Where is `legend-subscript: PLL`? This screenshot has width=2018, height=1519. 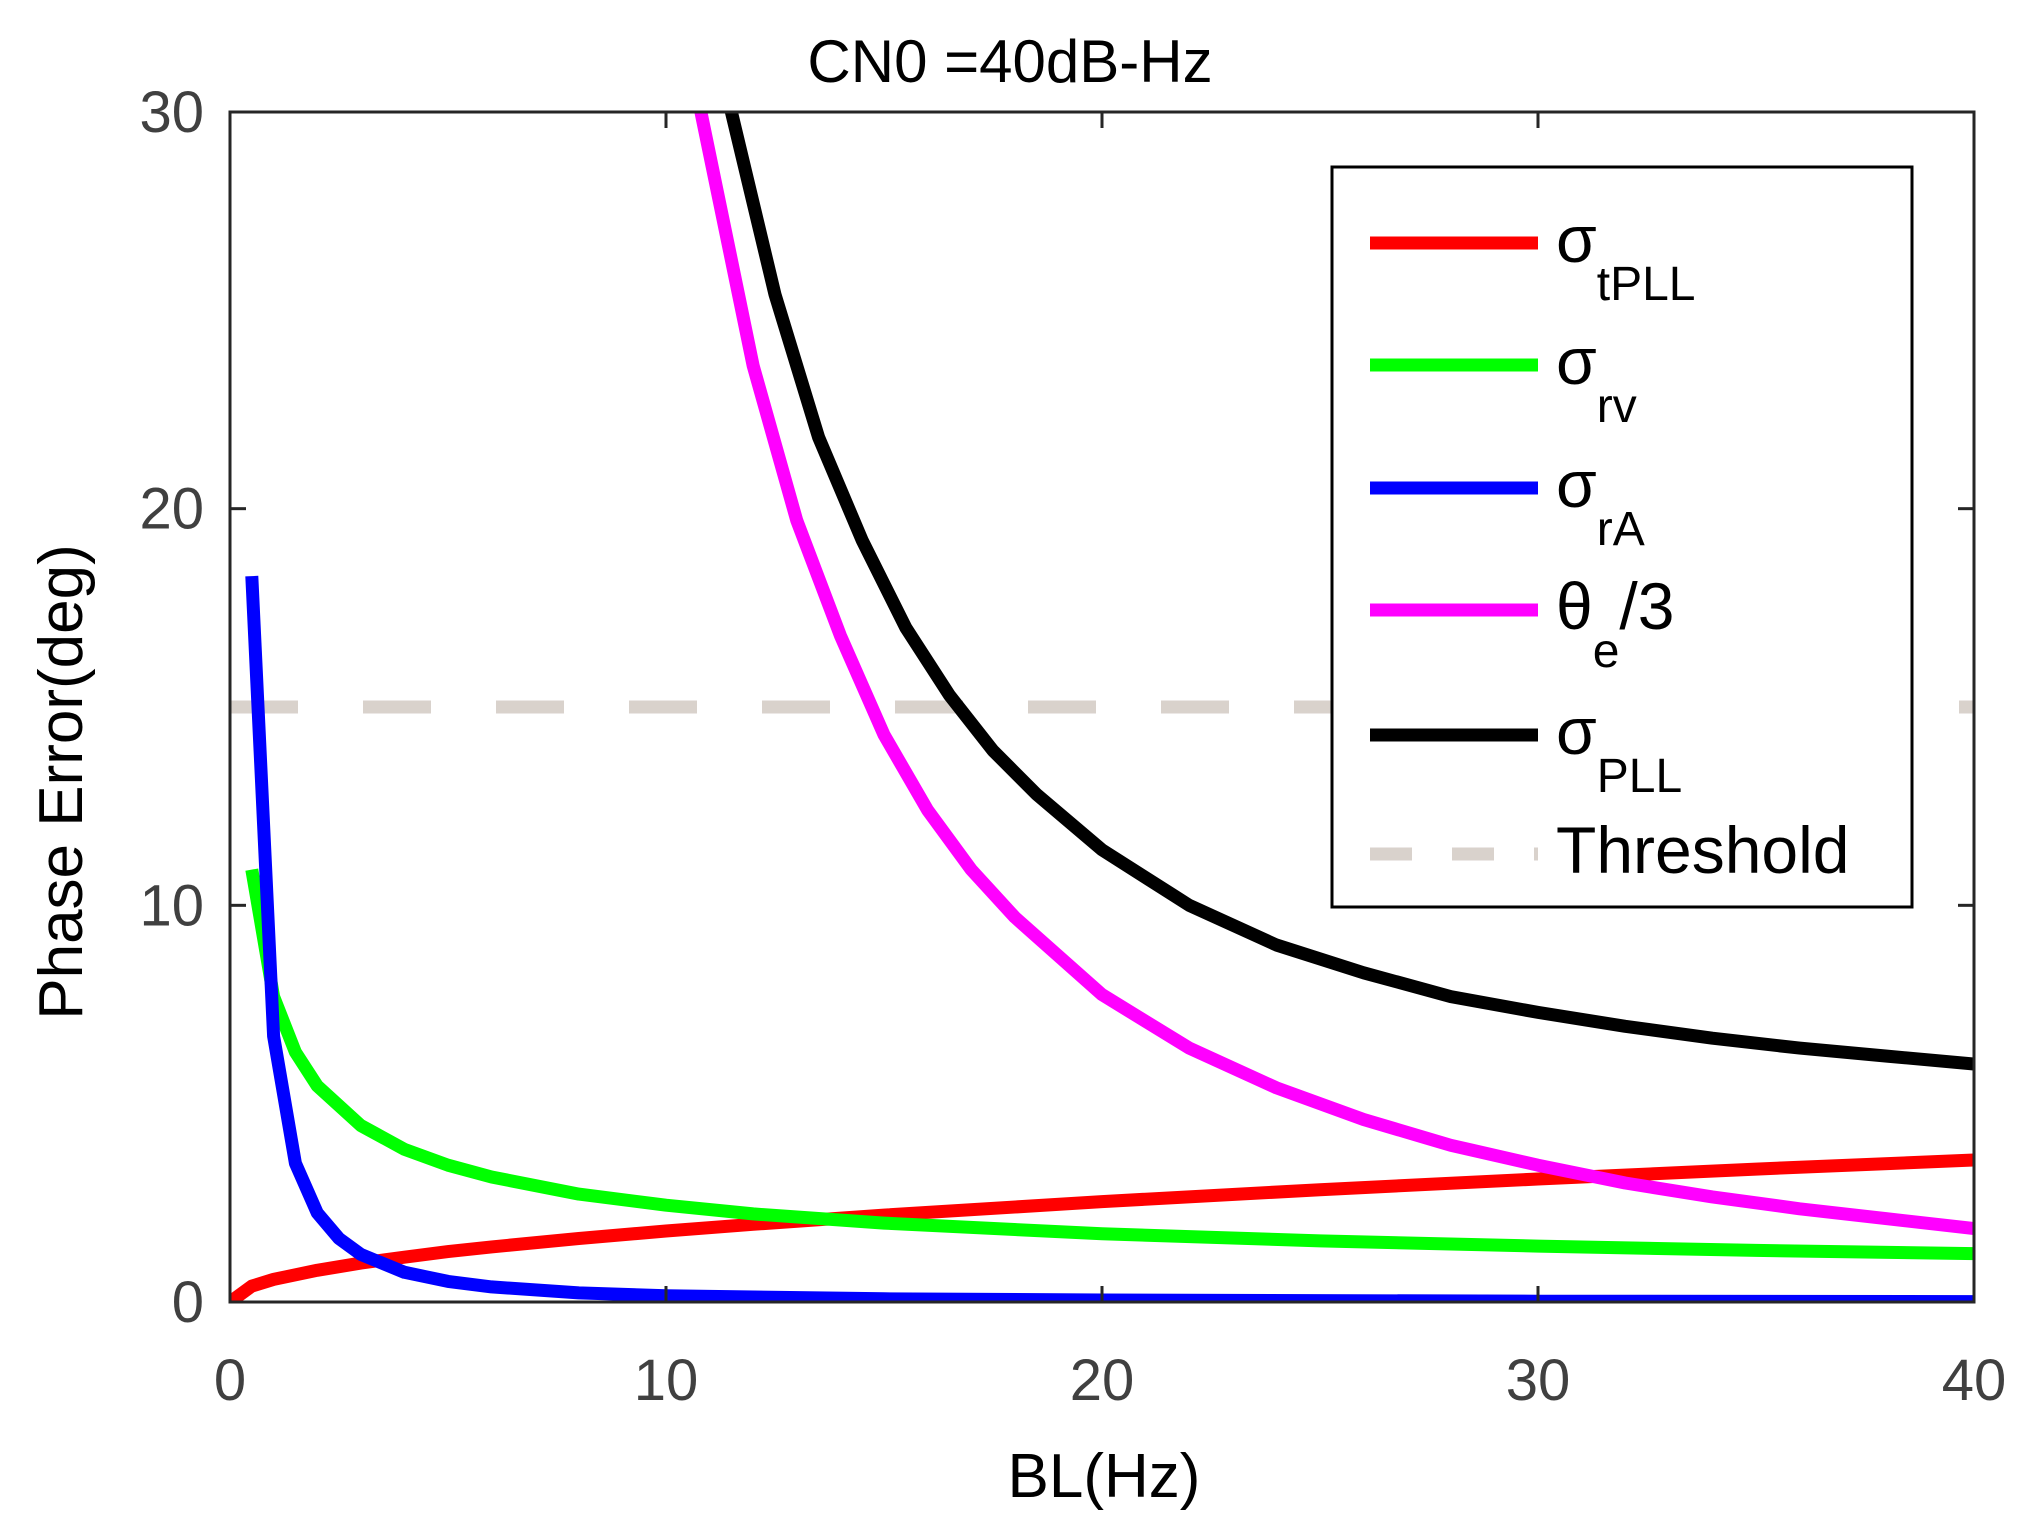 legend-subscript: PLL is located at coordinates (1639, 776).